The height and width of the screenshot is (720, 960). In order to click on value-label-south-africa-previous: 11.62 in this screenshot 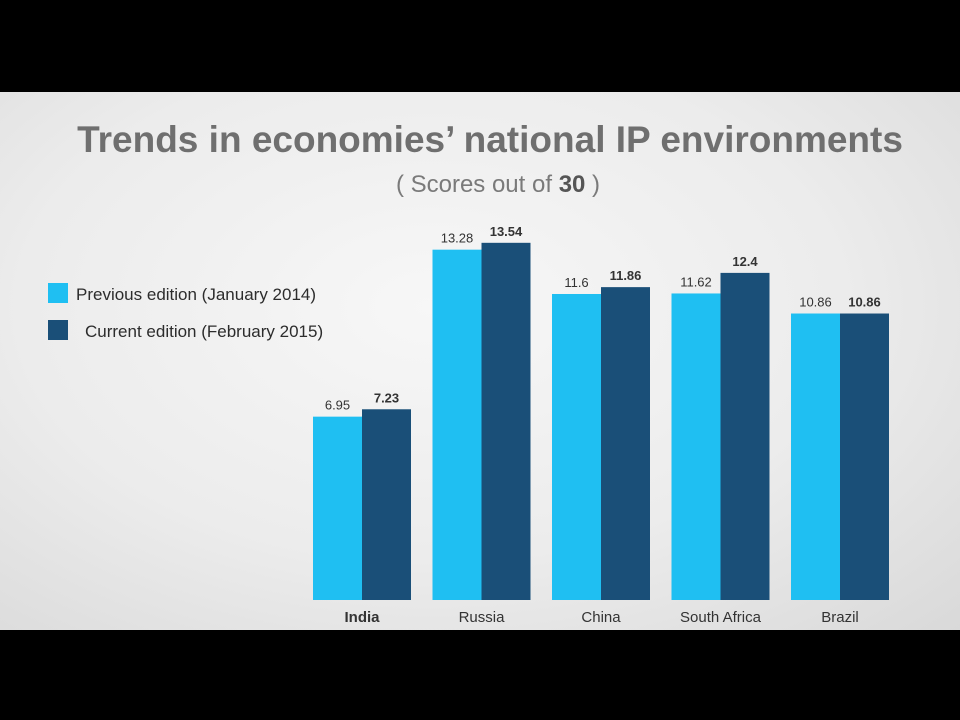, I will do `click(696, 281)`.